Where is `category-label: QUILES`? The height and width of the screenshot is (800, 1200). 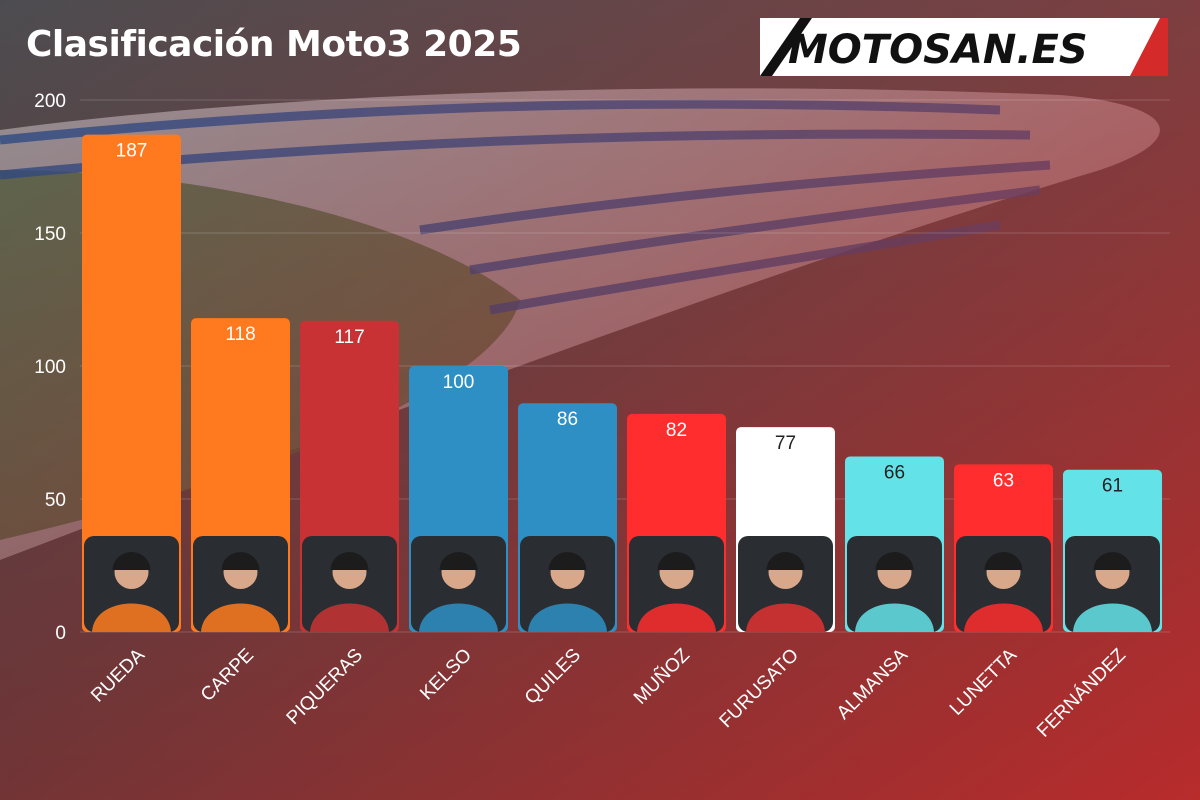 category-label: QUILES is located at coordinates (553, 677).